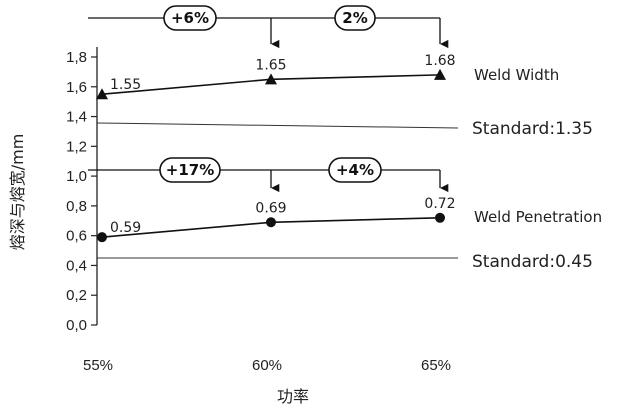 Image resolution: width=641 pixels, height=410 pixels. Describe the element at coordinates (76, 265) in the screenshot. I see `y-tick-label: 0,4` at that location.